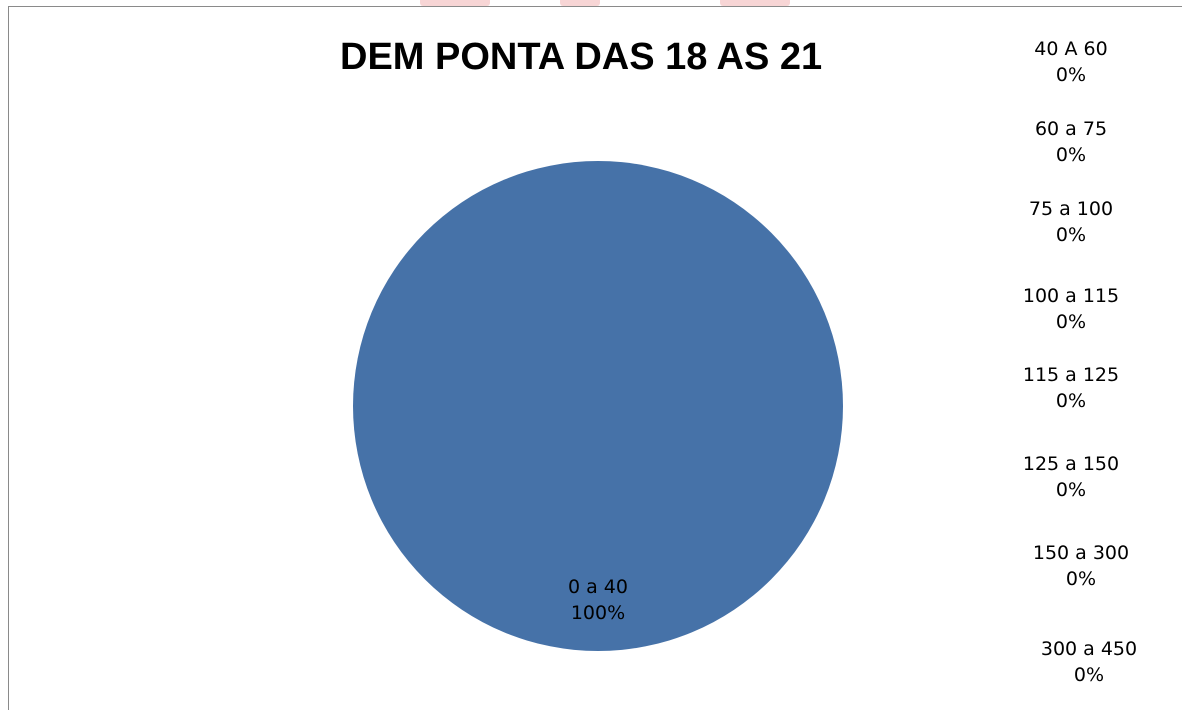 This screenshot has height=710, width=1182. Describe the element at coordinates (598, 613) in the screenshot. I see `data-label-percent: 100%` at that location.